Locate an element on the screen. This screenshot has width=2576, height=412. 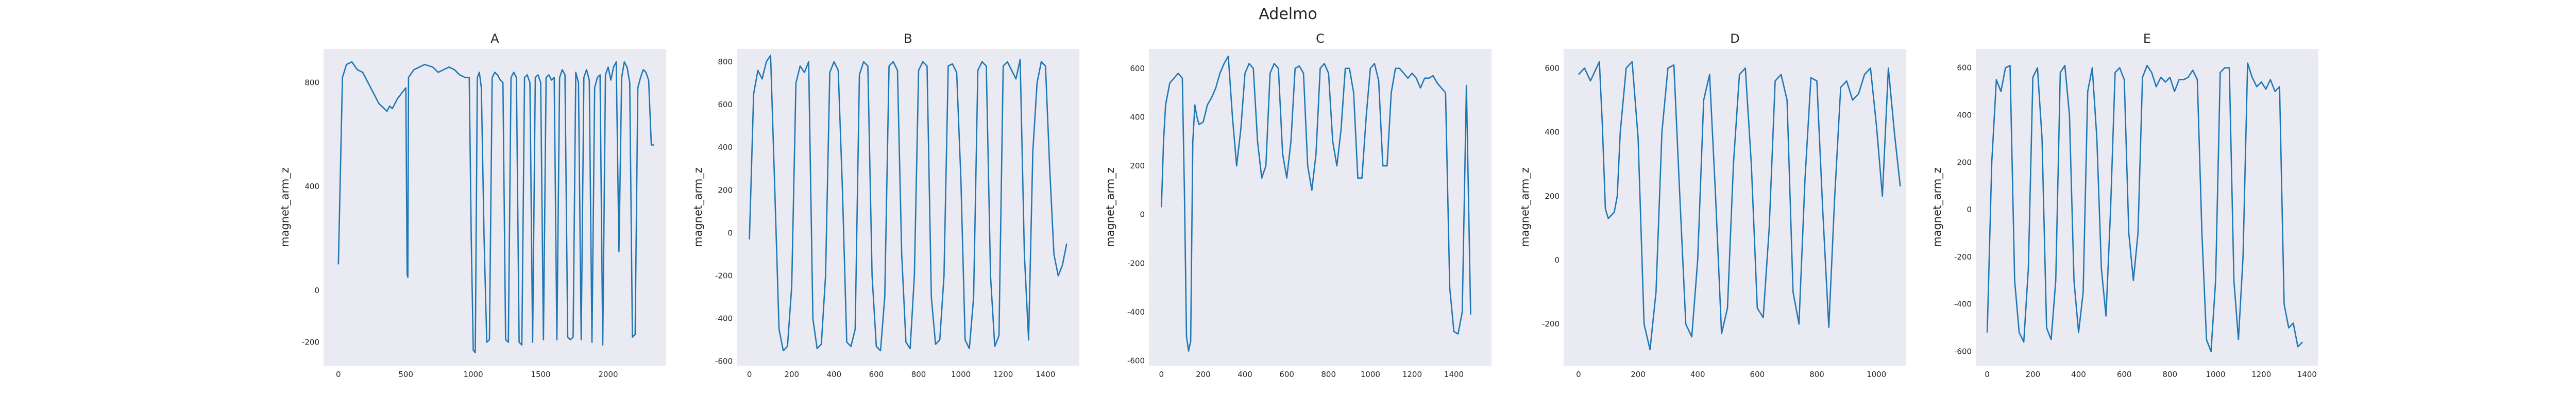
panel-title: D is located at coordinates (1735, 38).